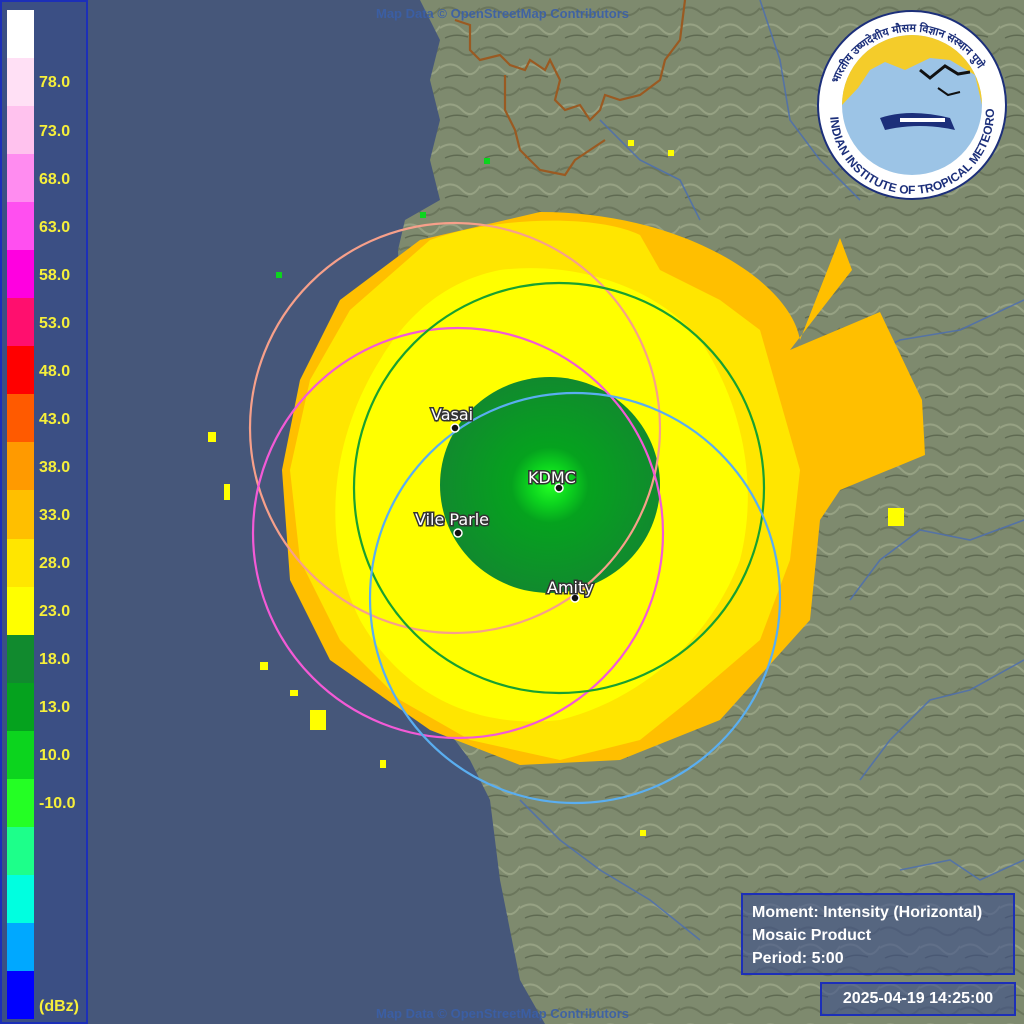  Describe the element at coordinates (55, 131) in the screenshot. I see `legend-label: 73.0` at that location.